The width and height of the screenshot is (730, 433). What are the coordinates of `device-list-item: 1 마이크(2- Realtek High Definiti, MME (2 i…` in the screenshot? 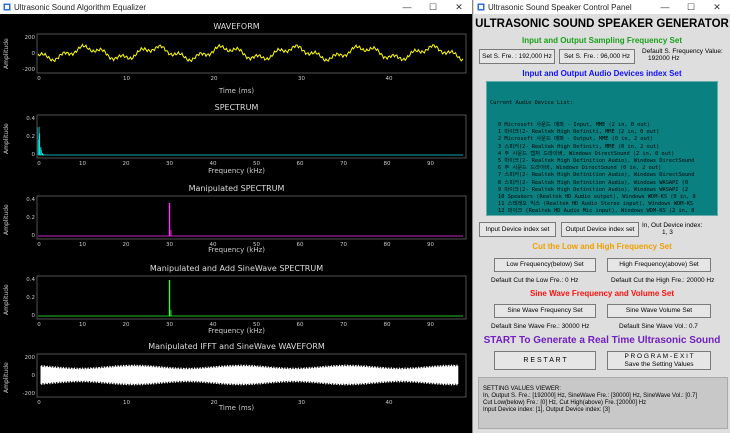 It's located at (579, 132).